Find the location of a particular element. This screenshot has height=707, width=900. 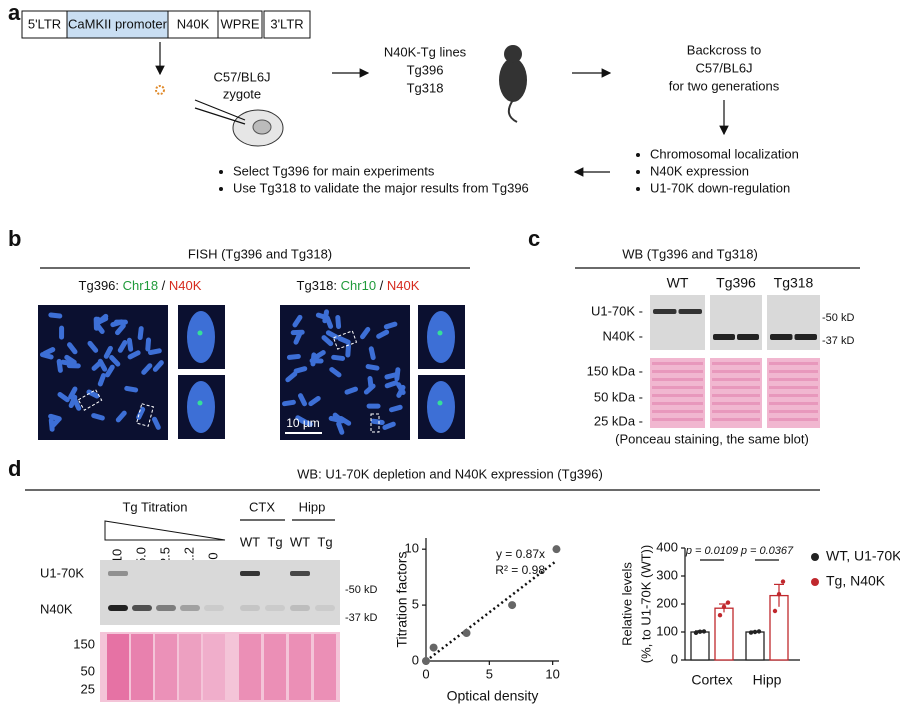

amount: 10 is located at coordinates (116, 556).